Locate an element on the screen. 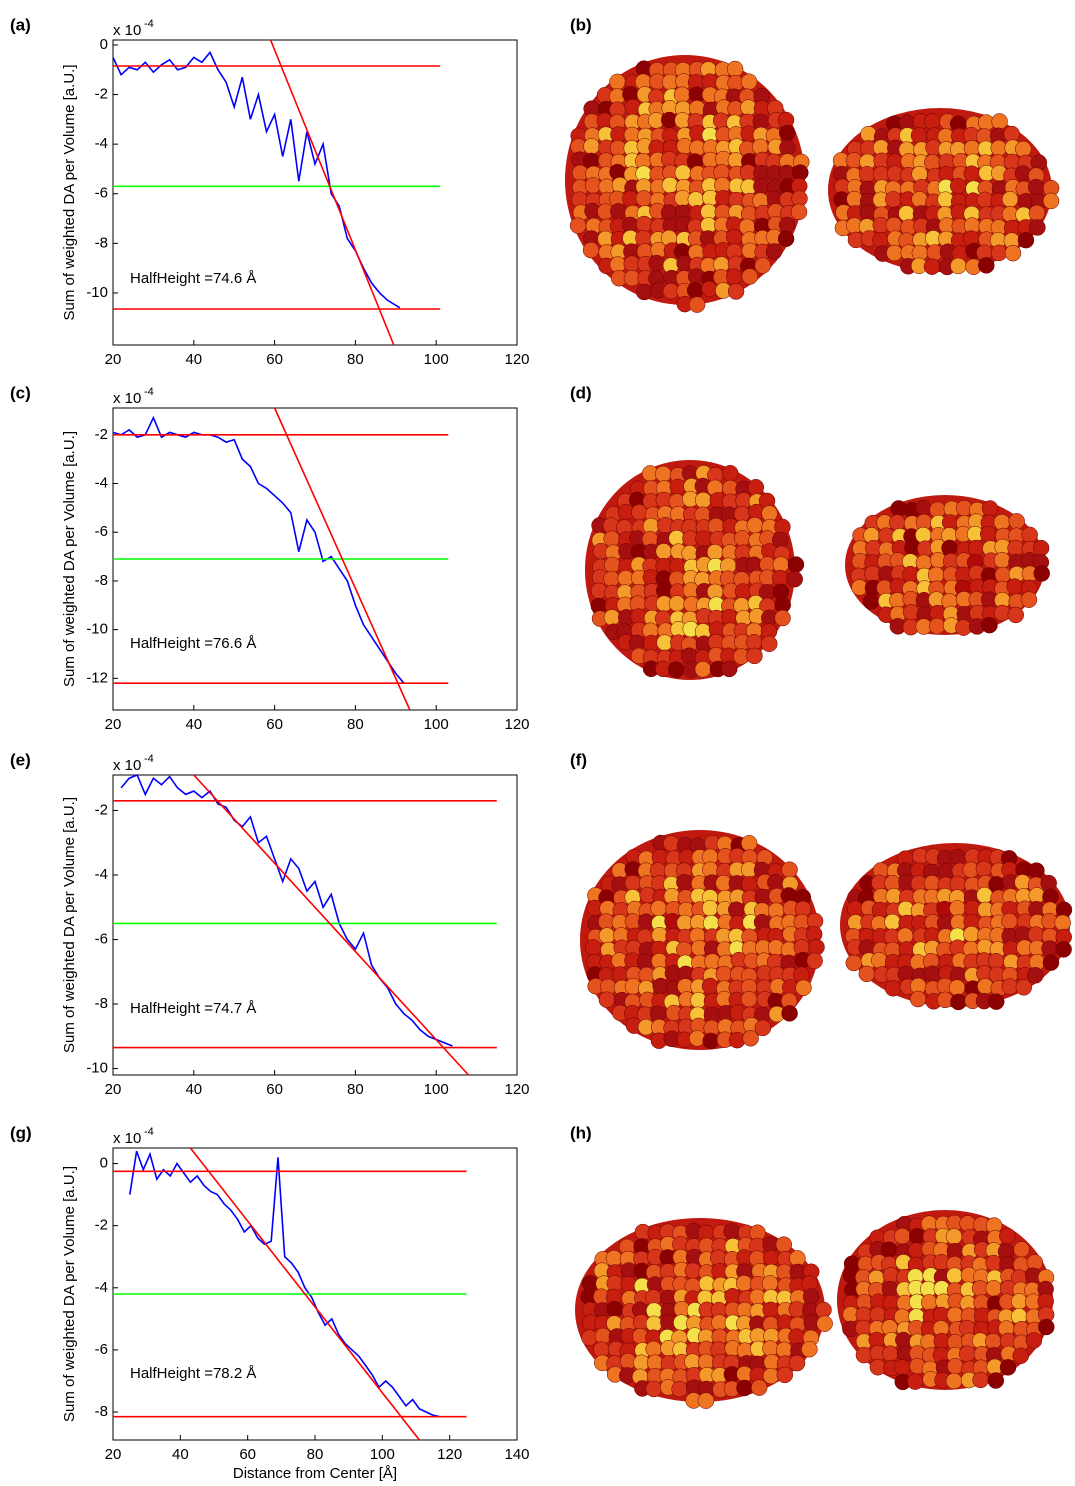  x-tick-label: 60 is located at coordinates (274, 359).